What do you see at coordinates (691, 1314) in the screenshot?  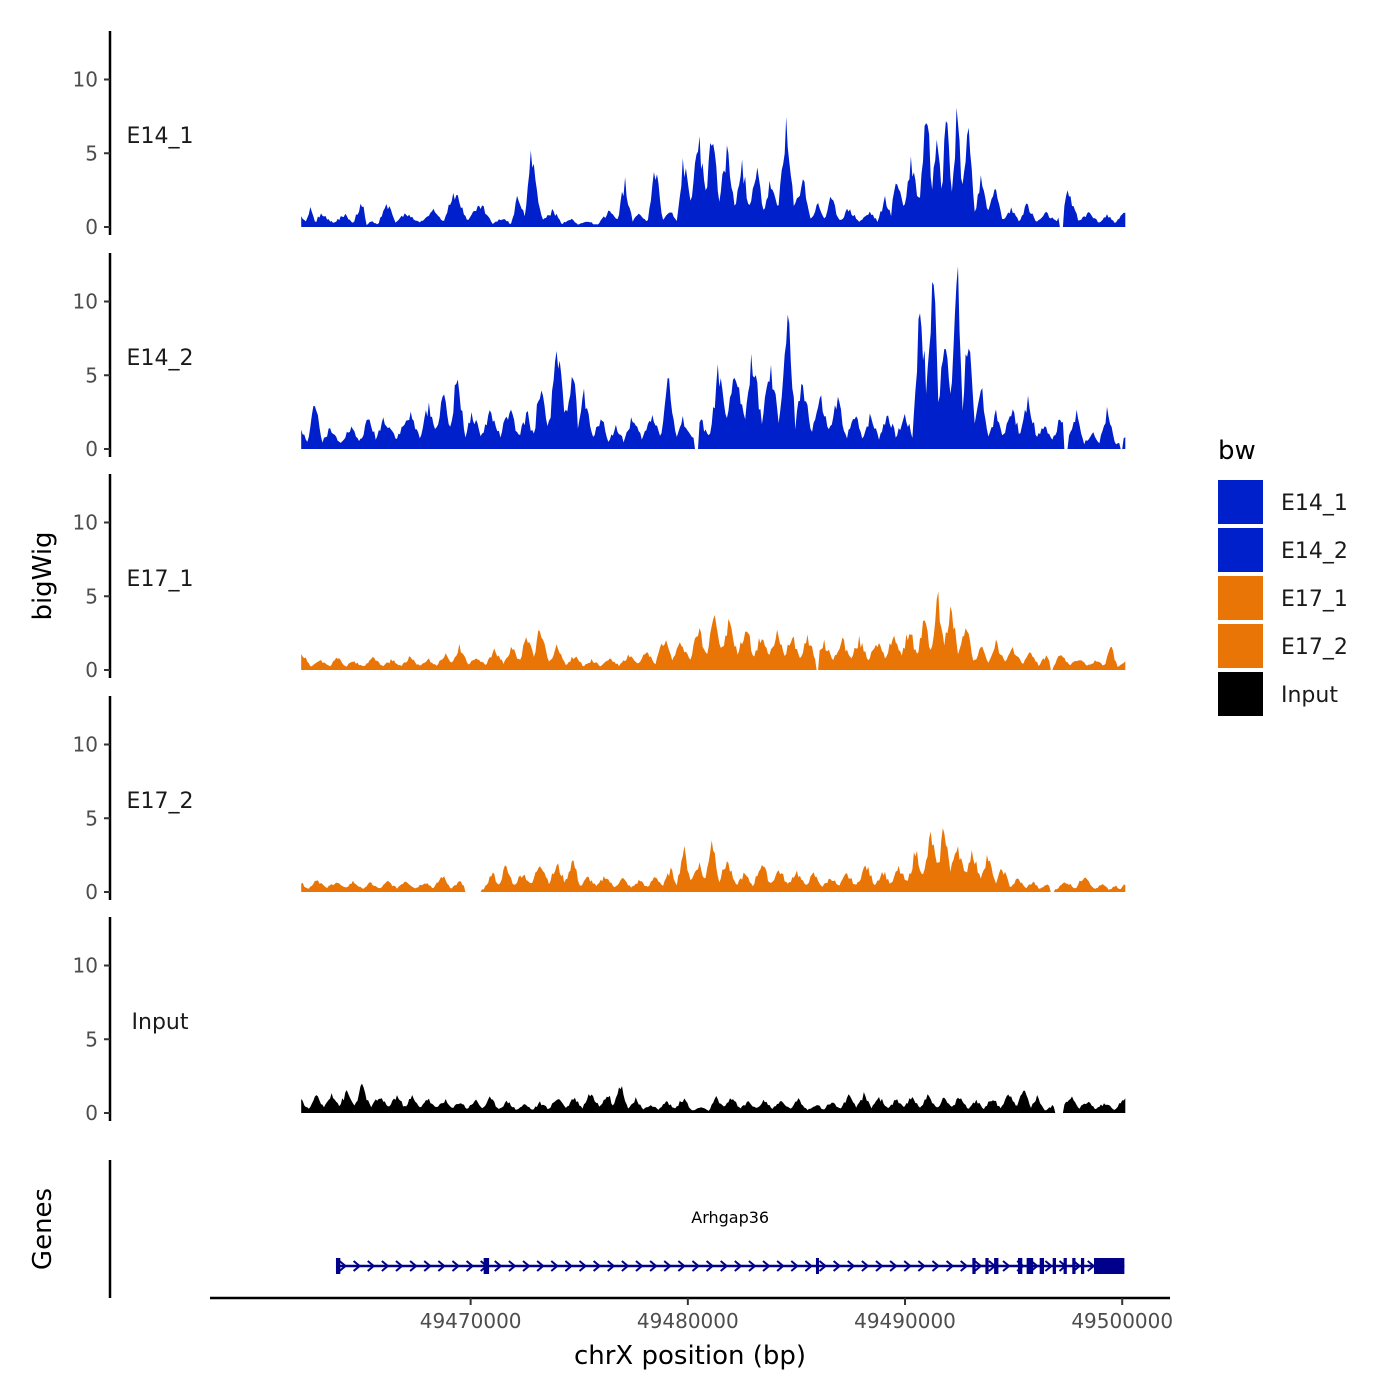 I see `x-axis: 49470000 49480000 49490000 49500000` at bounding box center [691, 1314].